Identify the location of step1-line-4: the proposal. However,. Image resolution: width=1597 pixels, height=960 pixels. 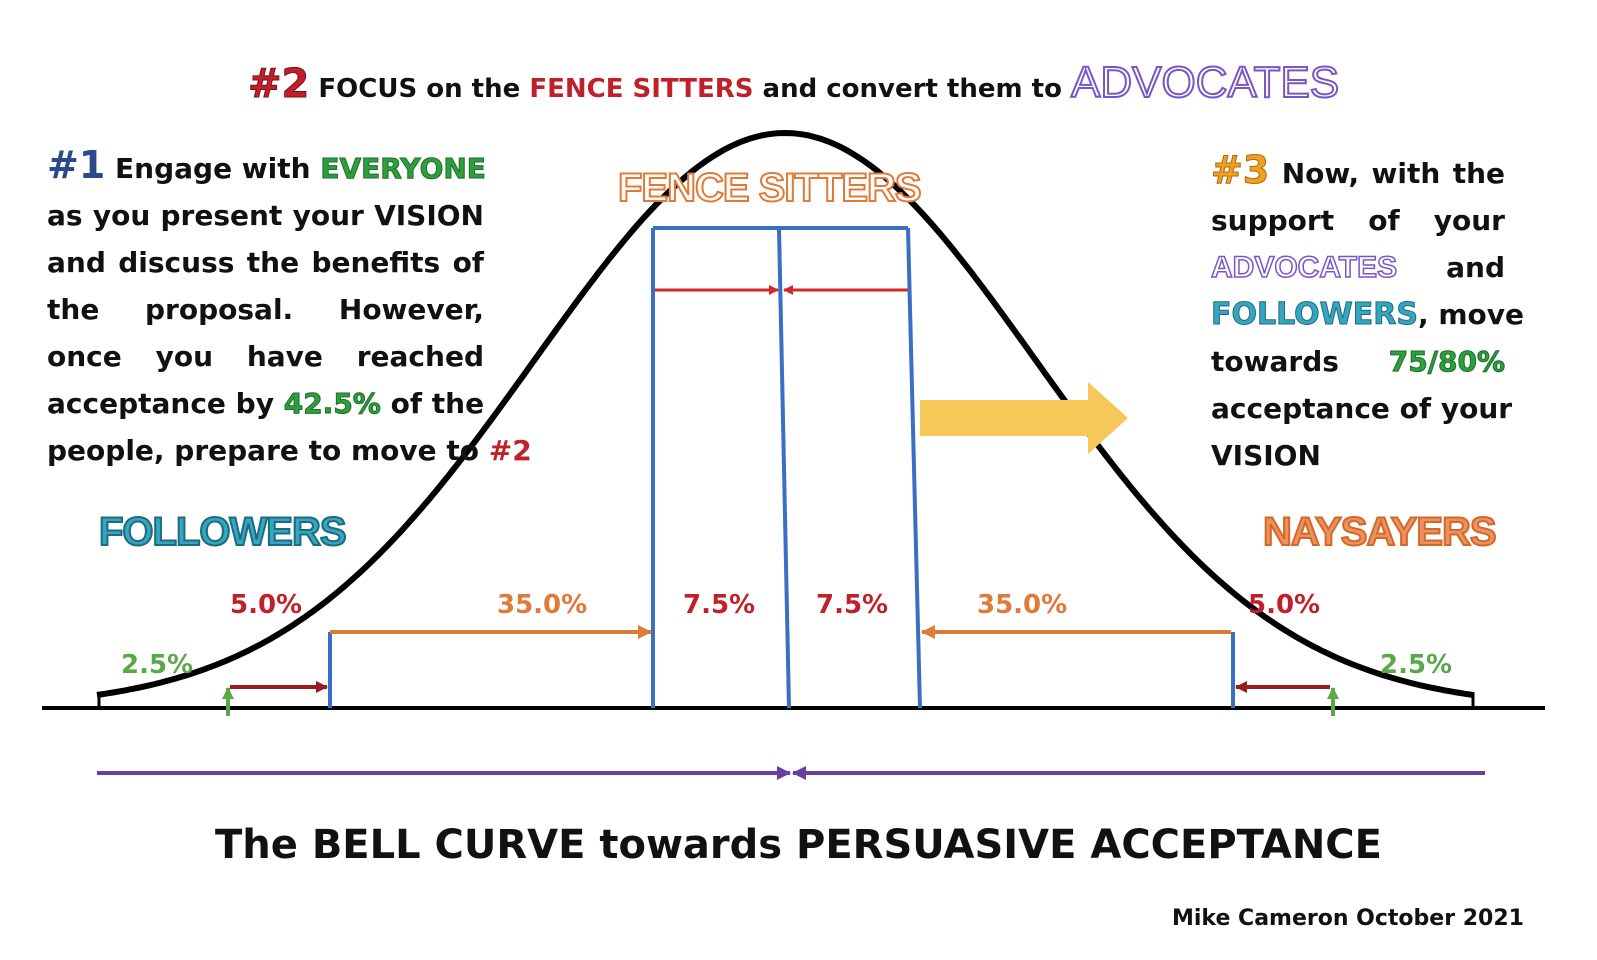
(265, 309).